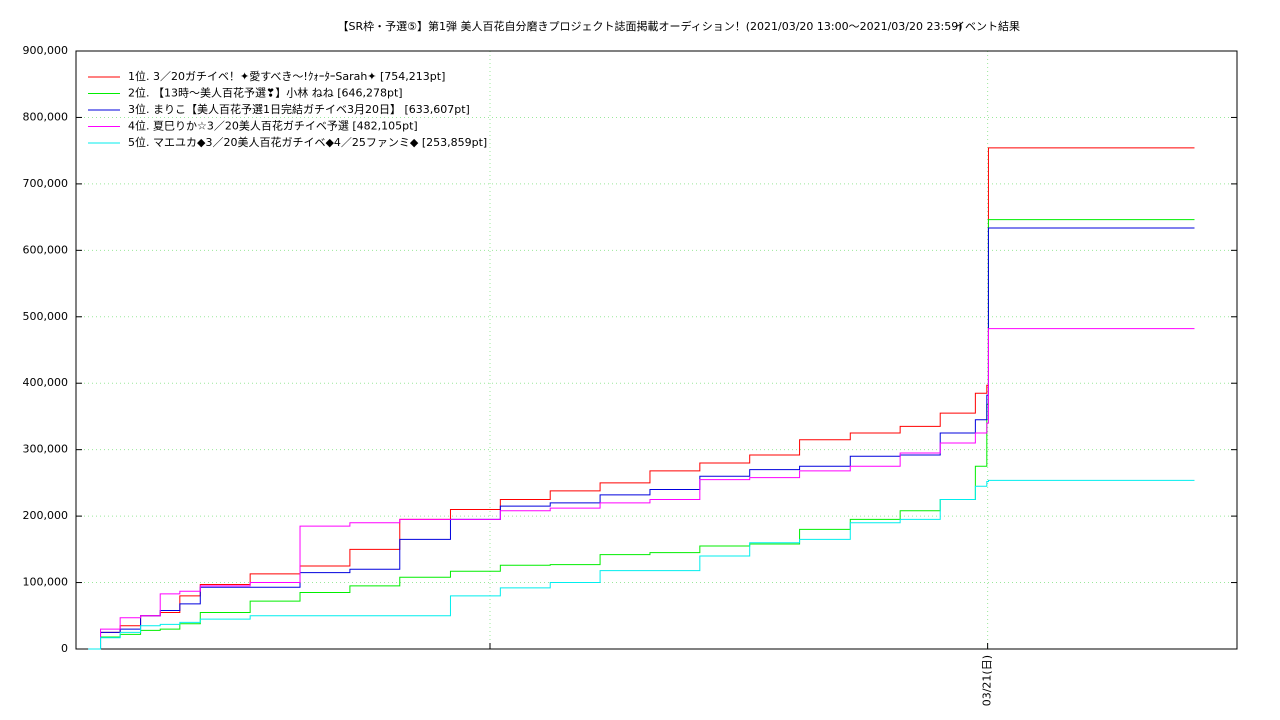  What do you see at coordinates (987, 680) in the screenshot?
I see `x-tick-label: 03/21(日)` at bounding box center [987, 680].